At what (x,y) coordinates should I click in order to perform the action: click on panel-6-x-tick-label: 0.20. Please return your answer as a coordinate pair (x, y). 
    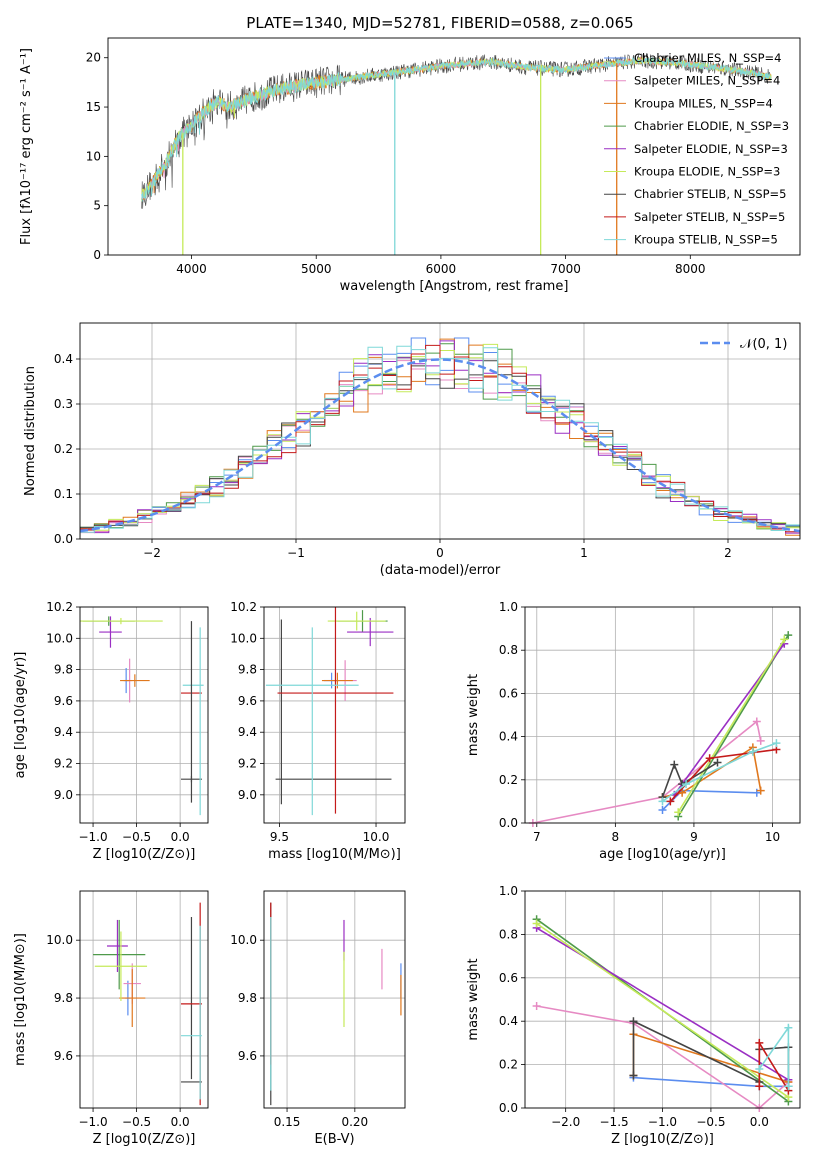
    Looking at the image, I should click on (354, 1122).